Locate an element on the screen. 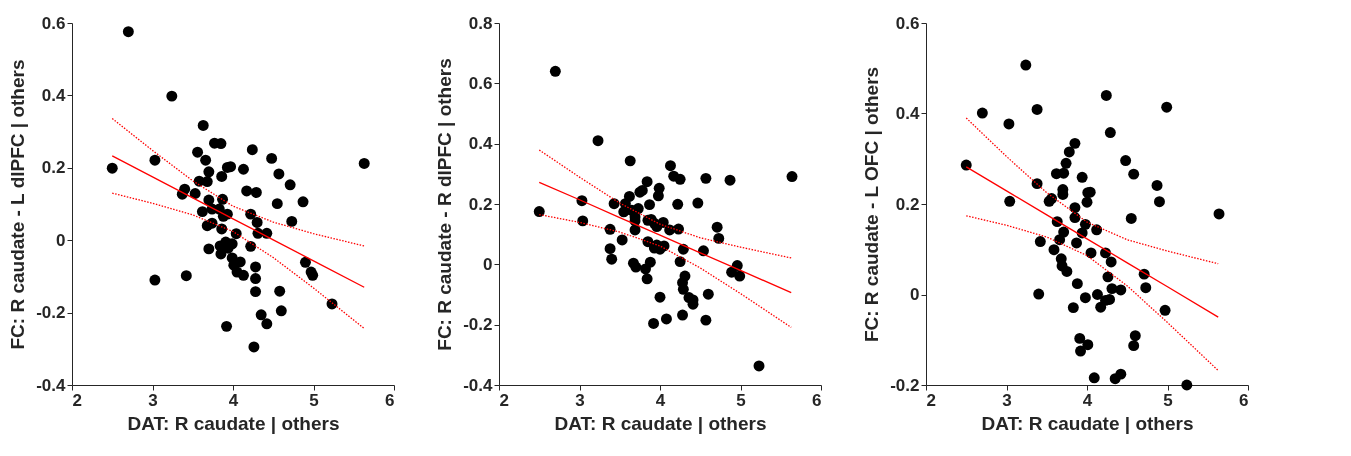  y-axis-title: FC: R caudate - R dlPFC | others is located at coordinates (445, 204).